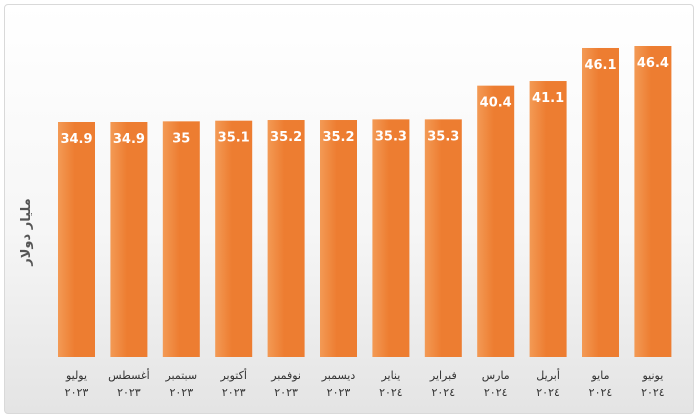 The image size is (700, 420). Describe the element at coordinates (180, 375) in the screenshot. I see `x-tick-label-month: سبتمبر` at that location.